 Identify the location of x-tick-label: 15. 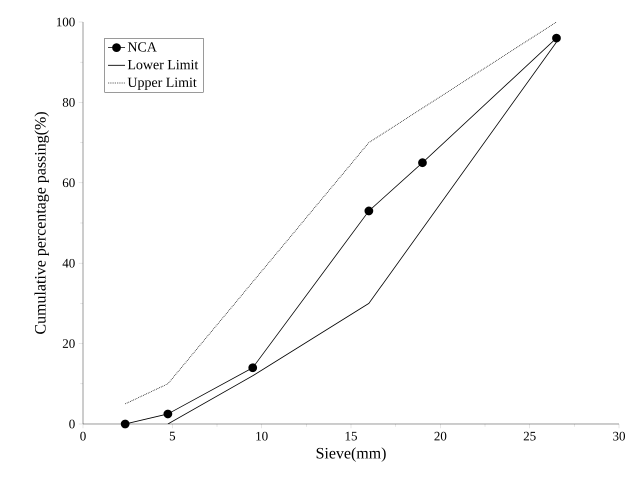
(351, 436).